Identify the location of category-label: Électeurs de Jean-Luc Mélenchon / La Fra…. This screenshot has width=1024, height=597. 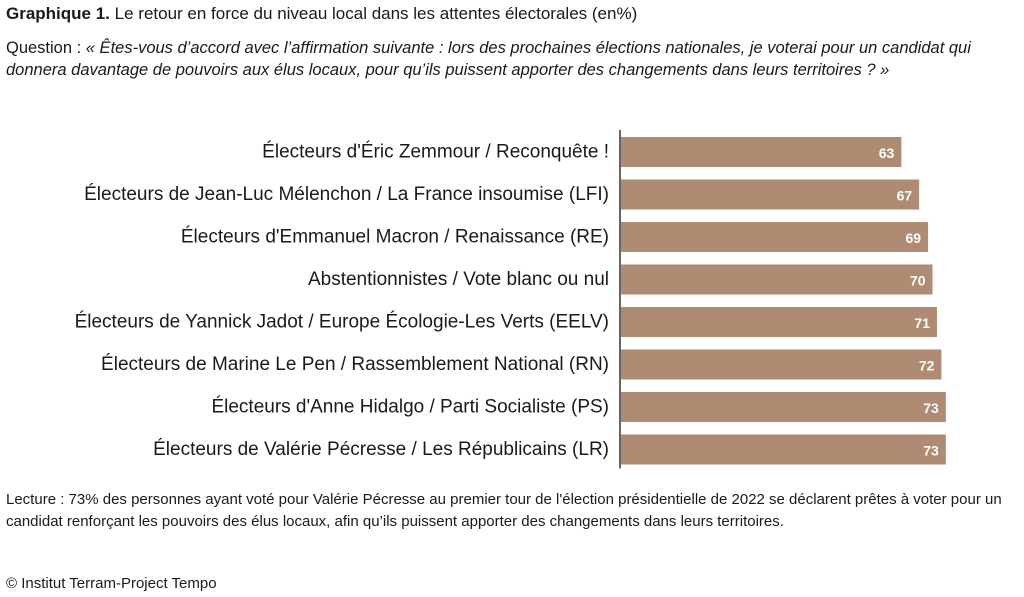
(346, 194).